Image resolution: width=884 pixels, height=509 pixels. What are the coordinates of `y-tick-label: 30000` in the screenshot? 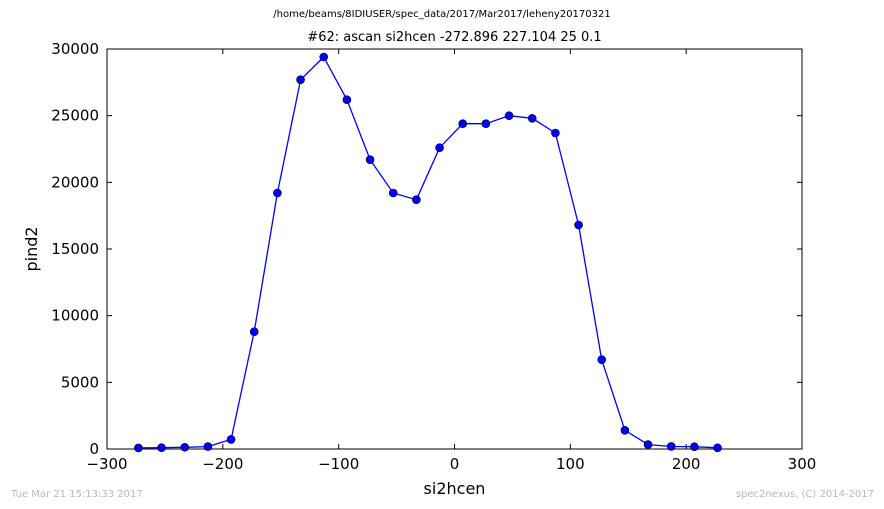 It's located at (75, 49).